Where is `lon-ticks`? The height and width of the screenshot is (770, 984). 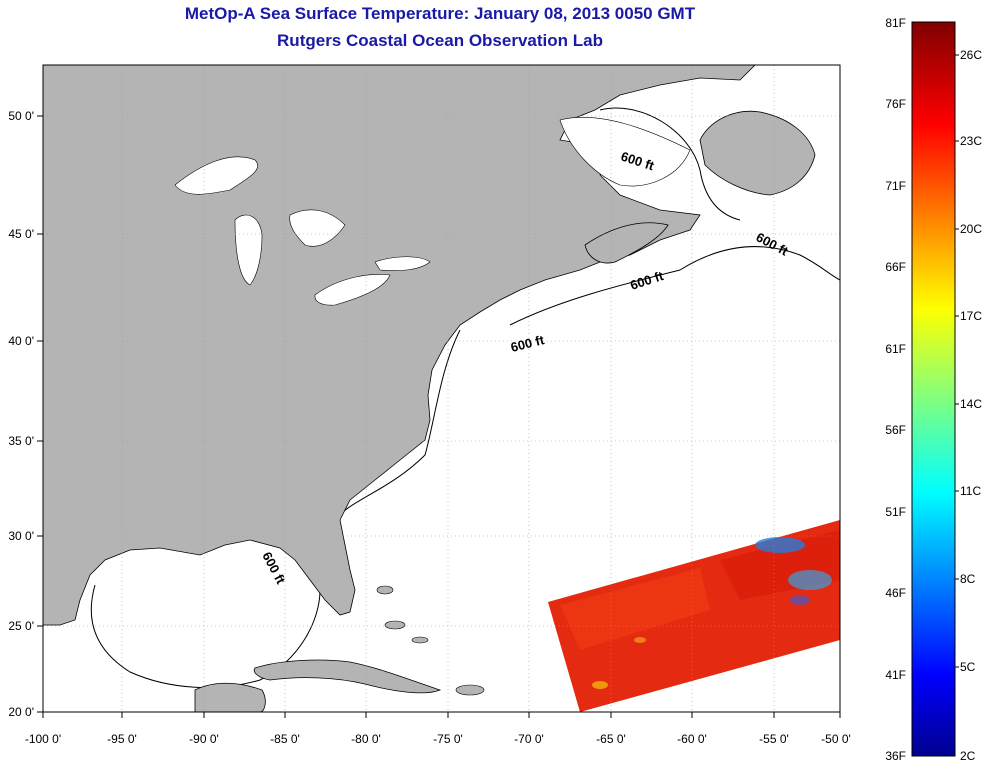 lon-ticks is located at coordinates (441, 715).